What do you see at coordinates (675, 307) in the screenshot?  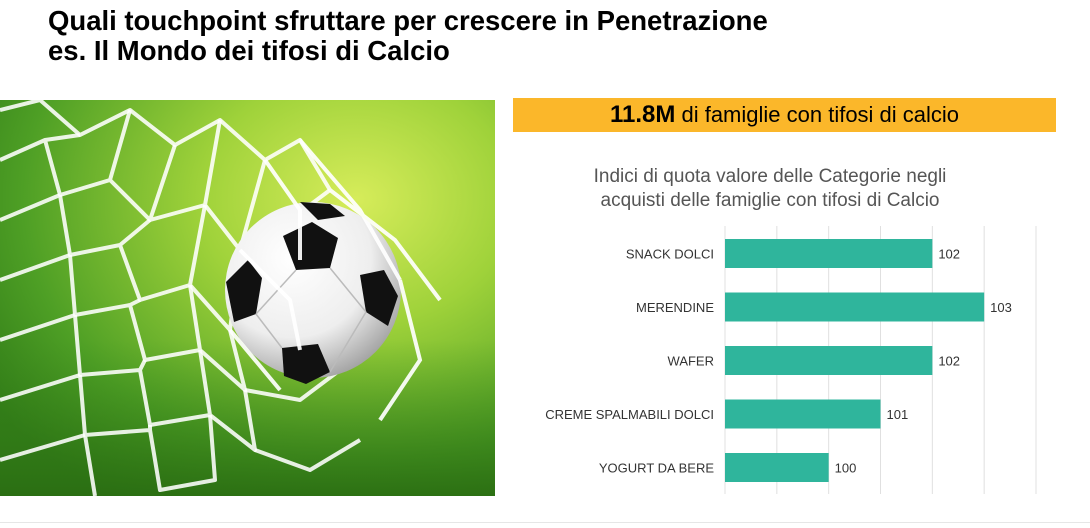 I see `category-label: MERENDINE` at bounding box center [675, 307].